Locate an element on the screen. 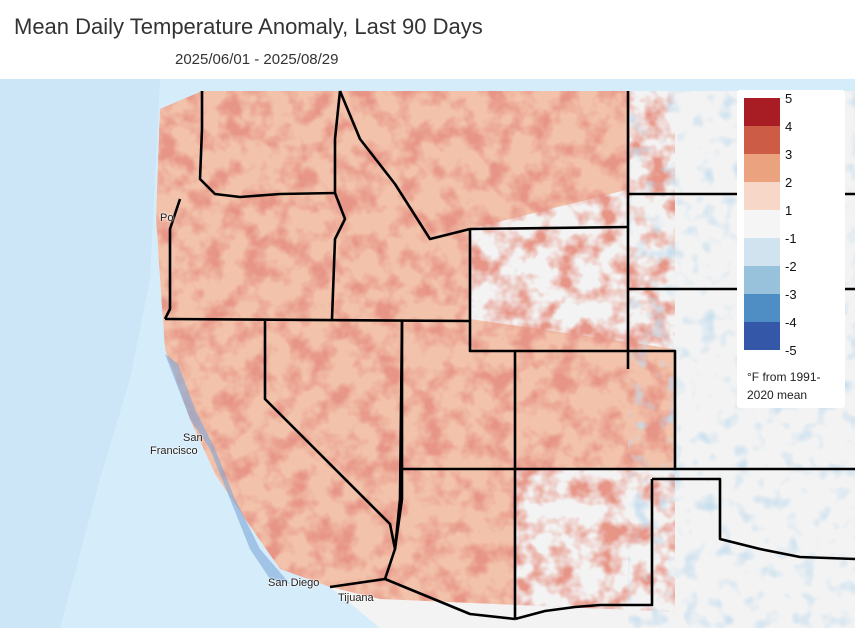 Image resolution: width=855 pixels, height=628 pixels. coastal-cool-band is located at coordinates (227, 469).